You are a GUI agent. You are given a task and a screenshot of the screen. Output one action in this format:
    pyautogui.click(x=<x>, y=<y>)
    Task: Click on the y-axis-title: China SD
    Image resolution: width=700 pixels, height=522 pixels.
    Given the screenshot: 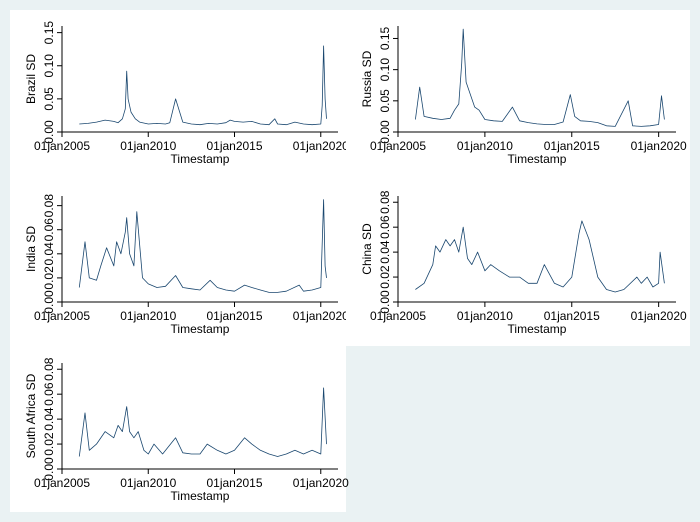 What is the action you would take?
    pyautogui.click(x=367, y=249)
    